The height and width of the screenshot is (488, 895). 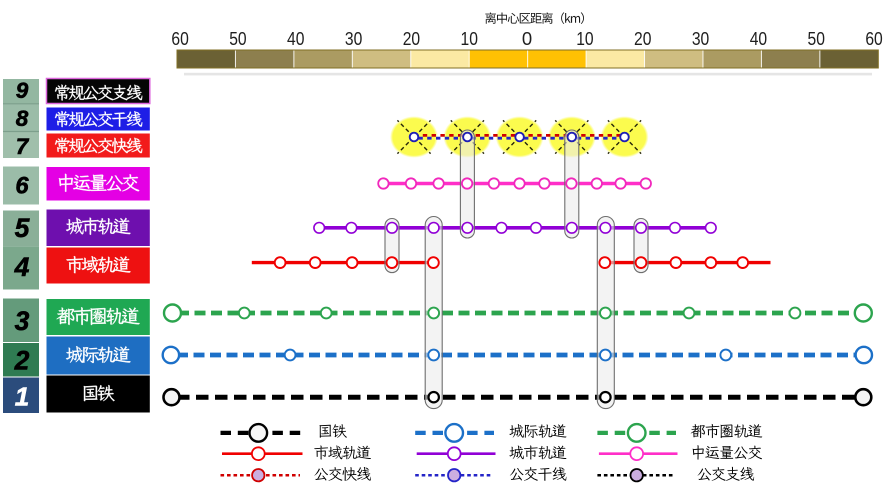 What do you see at coordinates (22, 360) in the screenshot?
I see `svg-text: 2` at bounding box center [22, 360].